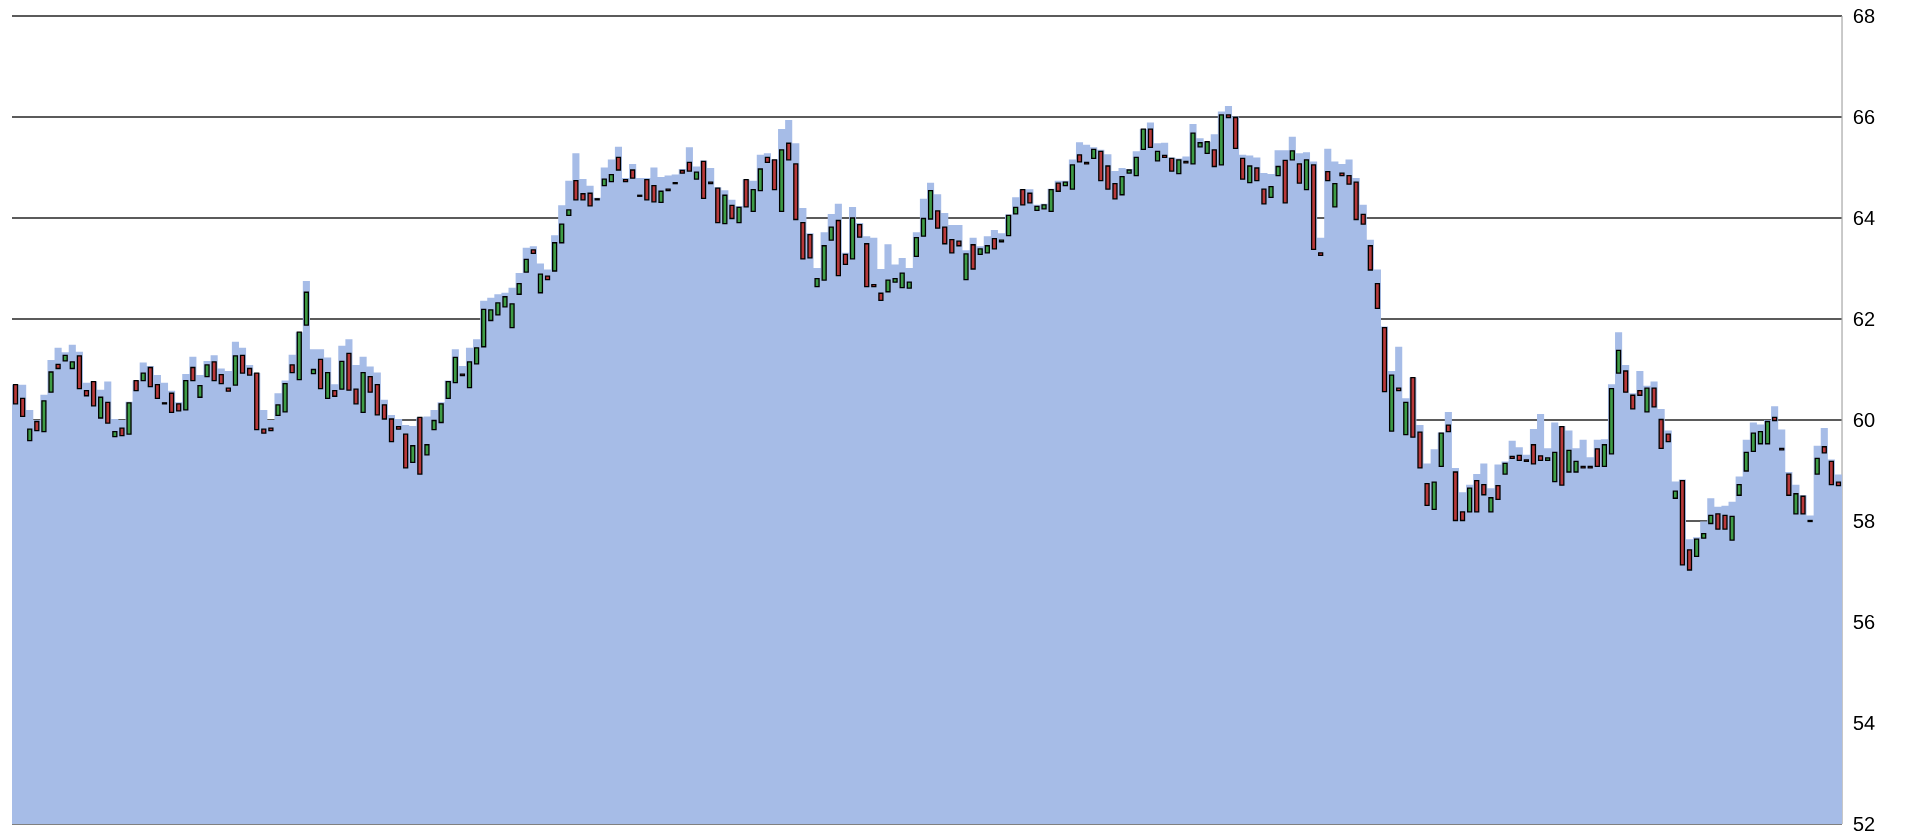 The width and height of the screenshot is (1909, 837). Describe the element at coordinates (1864, 723) in the screenshot. I see `y-tick-label: 54` at that location.